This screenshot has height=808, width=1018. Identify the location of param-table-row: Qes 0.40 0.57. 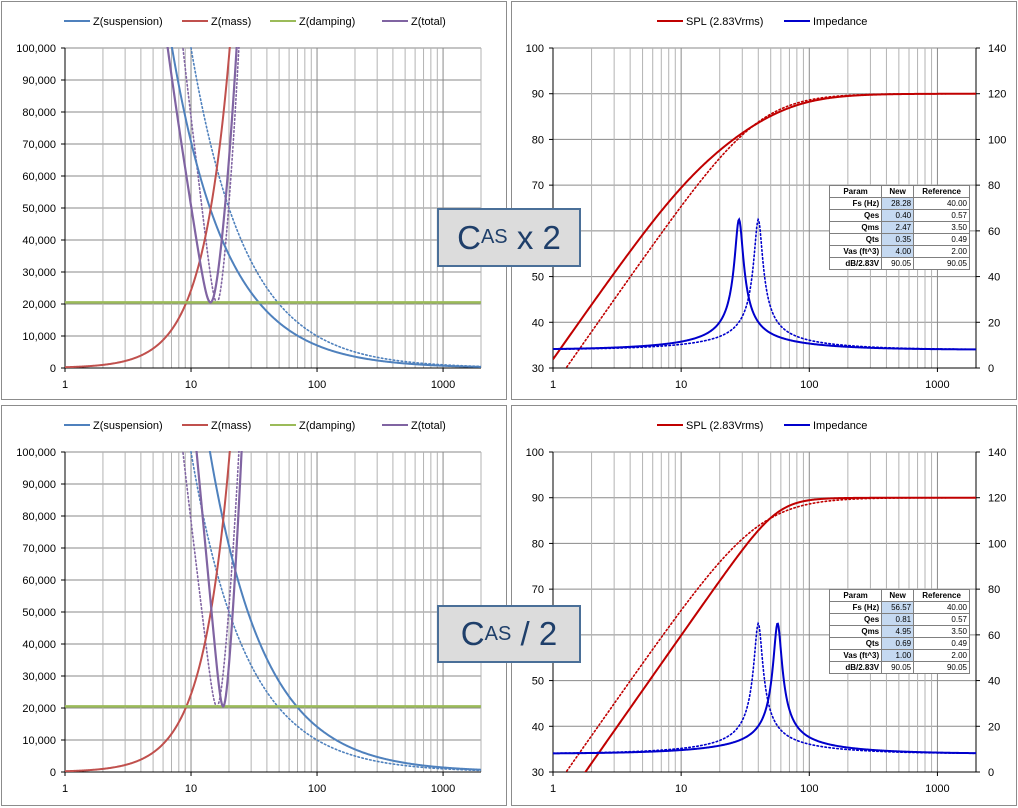
(899, 215).